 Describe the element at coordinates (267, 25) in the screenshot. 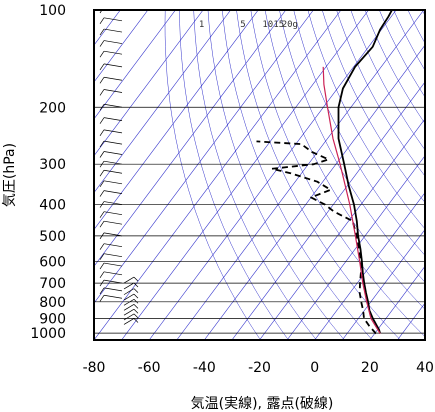

I see `mixing-ratio-label: 10` at that location.